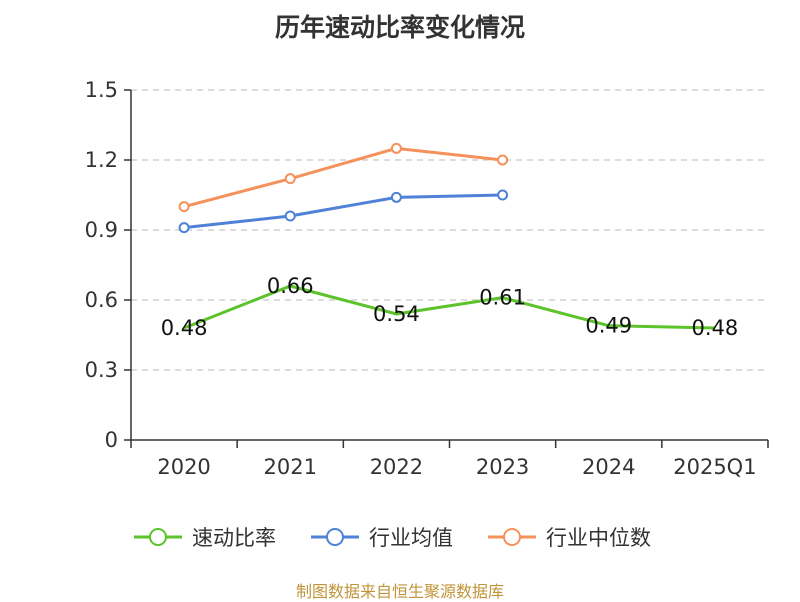 This screenshot has width=800, height=602. What do you see at coordinates (101, 90) in the screenshot?
I see `y-tick-label: 1.5` at bounding box center [101, 90].